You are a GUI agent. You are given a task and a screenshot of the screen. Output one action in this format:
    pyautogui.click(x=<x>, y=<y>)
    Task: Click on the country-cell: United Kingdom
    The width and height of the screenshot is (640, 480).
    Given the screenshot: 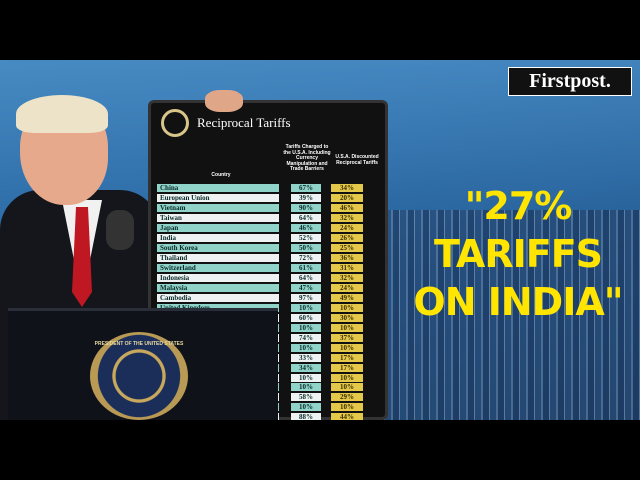 What is the action you would take?
    pyautogui.click(x=218, y=307)
    